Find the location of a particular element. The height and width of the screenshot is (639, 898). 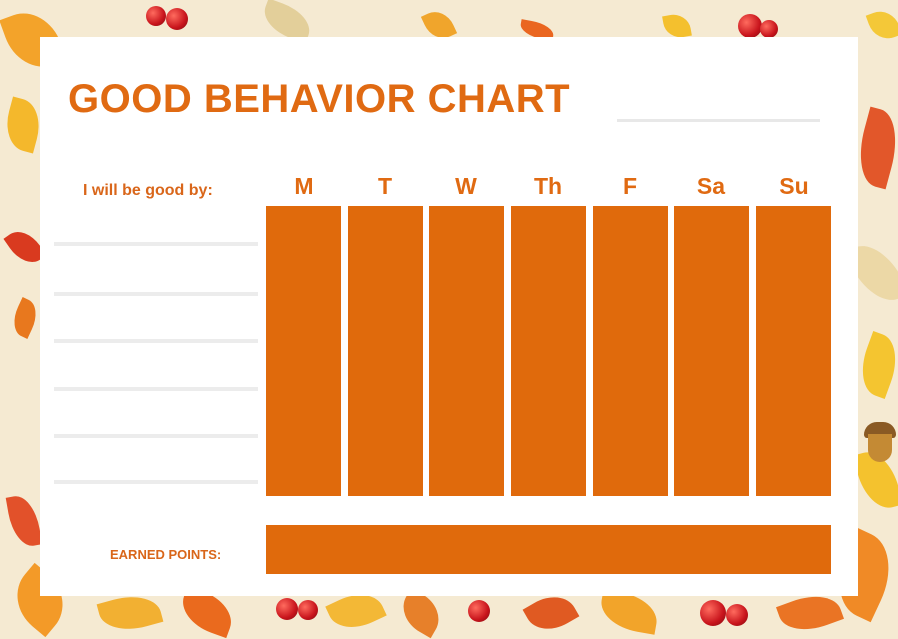

earned-points-label: EARNED POINTS: is located at coordinates (166, 554).